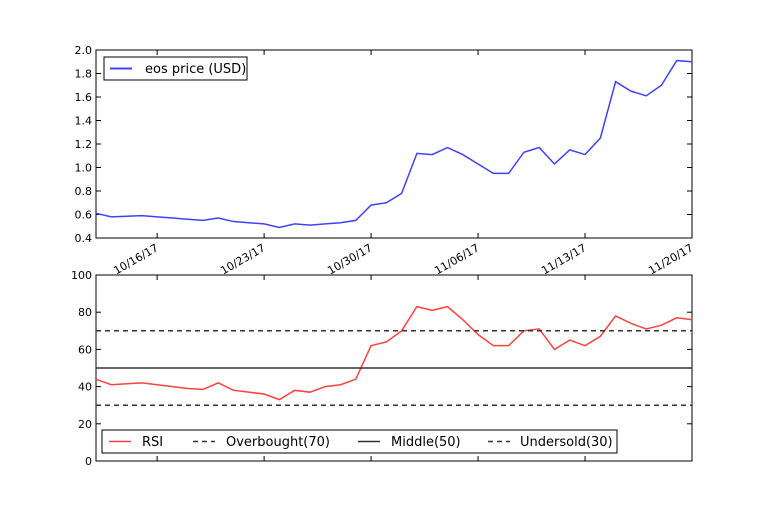 This screenshot has height=512, width=768. What do you see at coordinates (394, 353) in the screenshot?
I see `rsi-line` at bounding box center [394, 353].